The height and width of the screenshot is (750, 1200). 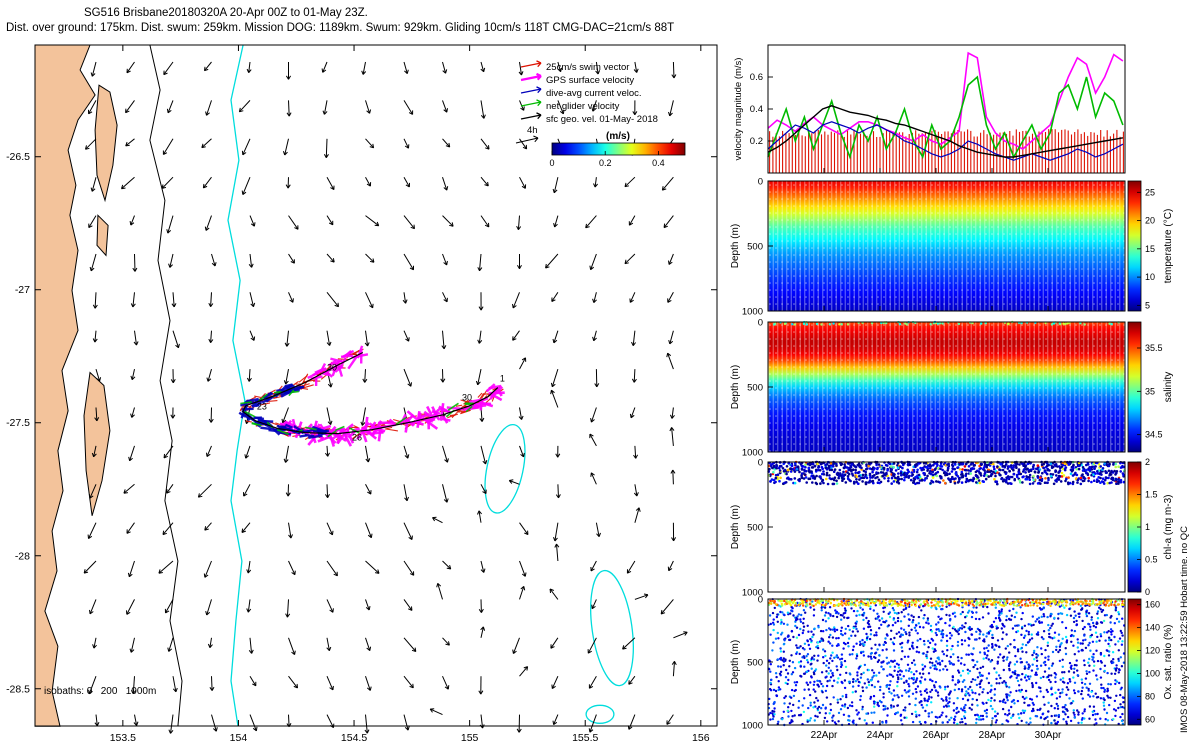 I want to click on legend-entry-label: 25cm/s swim vector, so click(x=587, y=67).